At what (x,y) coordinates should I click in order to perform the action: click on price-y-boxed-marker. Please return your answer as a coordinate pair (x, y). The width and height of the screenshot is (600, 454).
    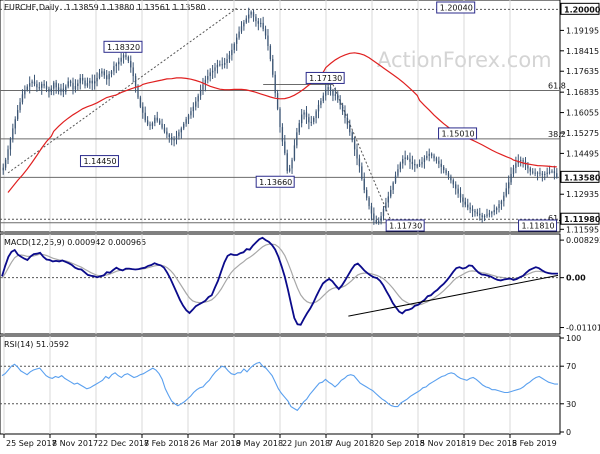
    Looking at the image, I should click on (580, 176).